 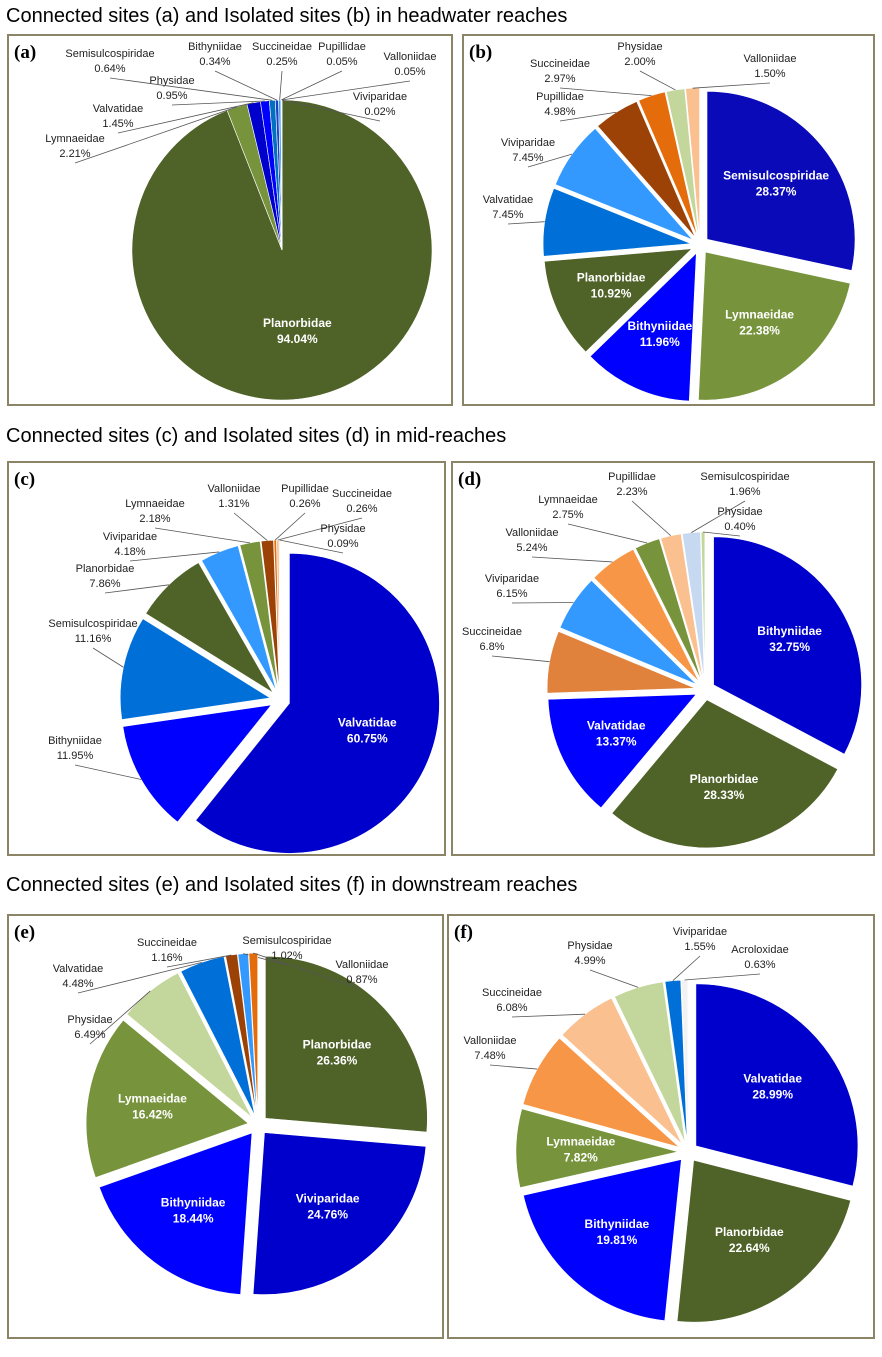 I want to click on slice-value-label: 19.81%, so click(x=617, y=1240).